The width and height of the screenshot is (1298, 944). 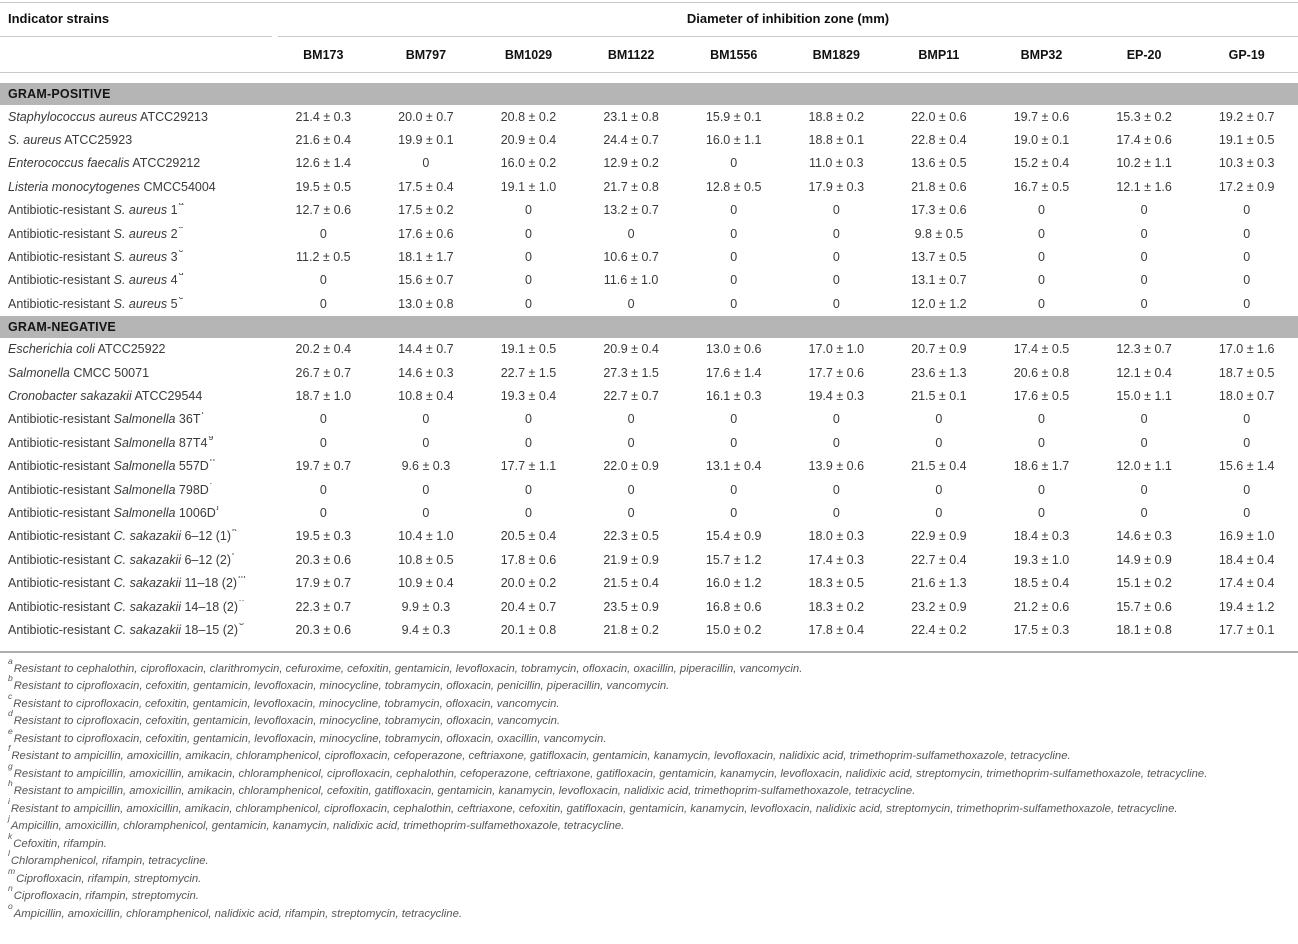 What do you see at coordinates (1041, 140) in the screenshot?
I see `cell-value: 19.0 ± 0.1` at bounding box center [1041, 140].